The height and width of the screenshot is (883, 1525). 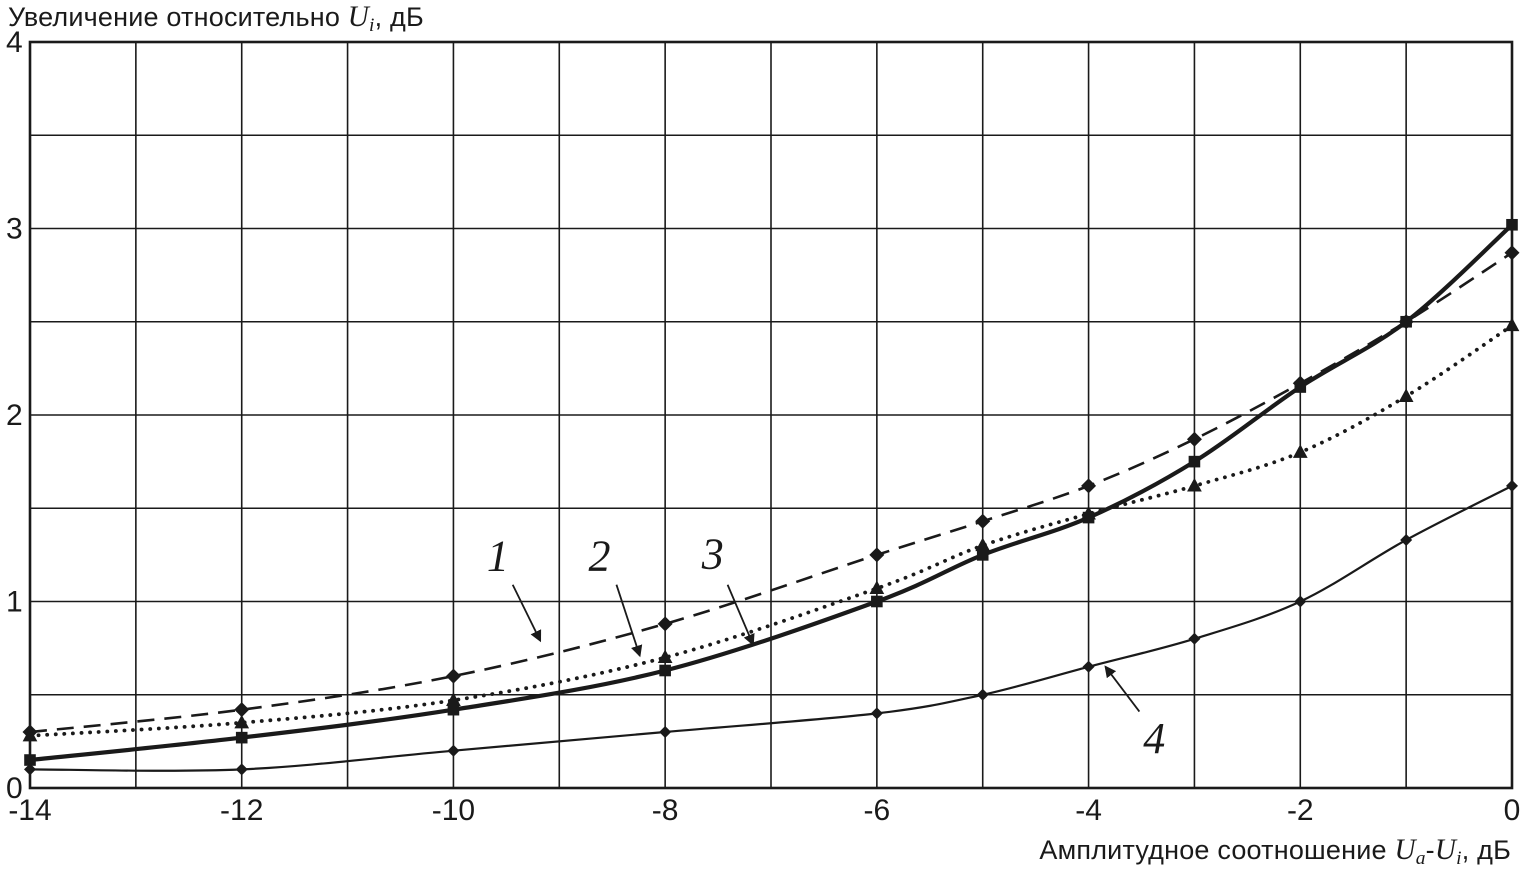 What do you see at coordinates (1459, 858) in the screenshot?
I see `x-axis-var2-sub: i` at bounding box center [1459, 858].